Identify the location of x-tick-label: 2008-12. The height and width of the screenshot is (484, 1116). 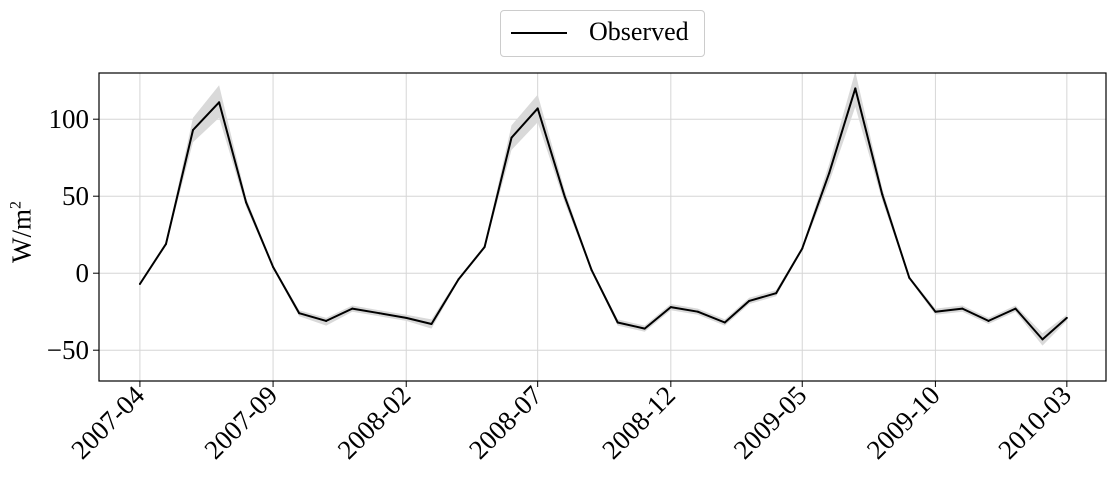
(638, 422).